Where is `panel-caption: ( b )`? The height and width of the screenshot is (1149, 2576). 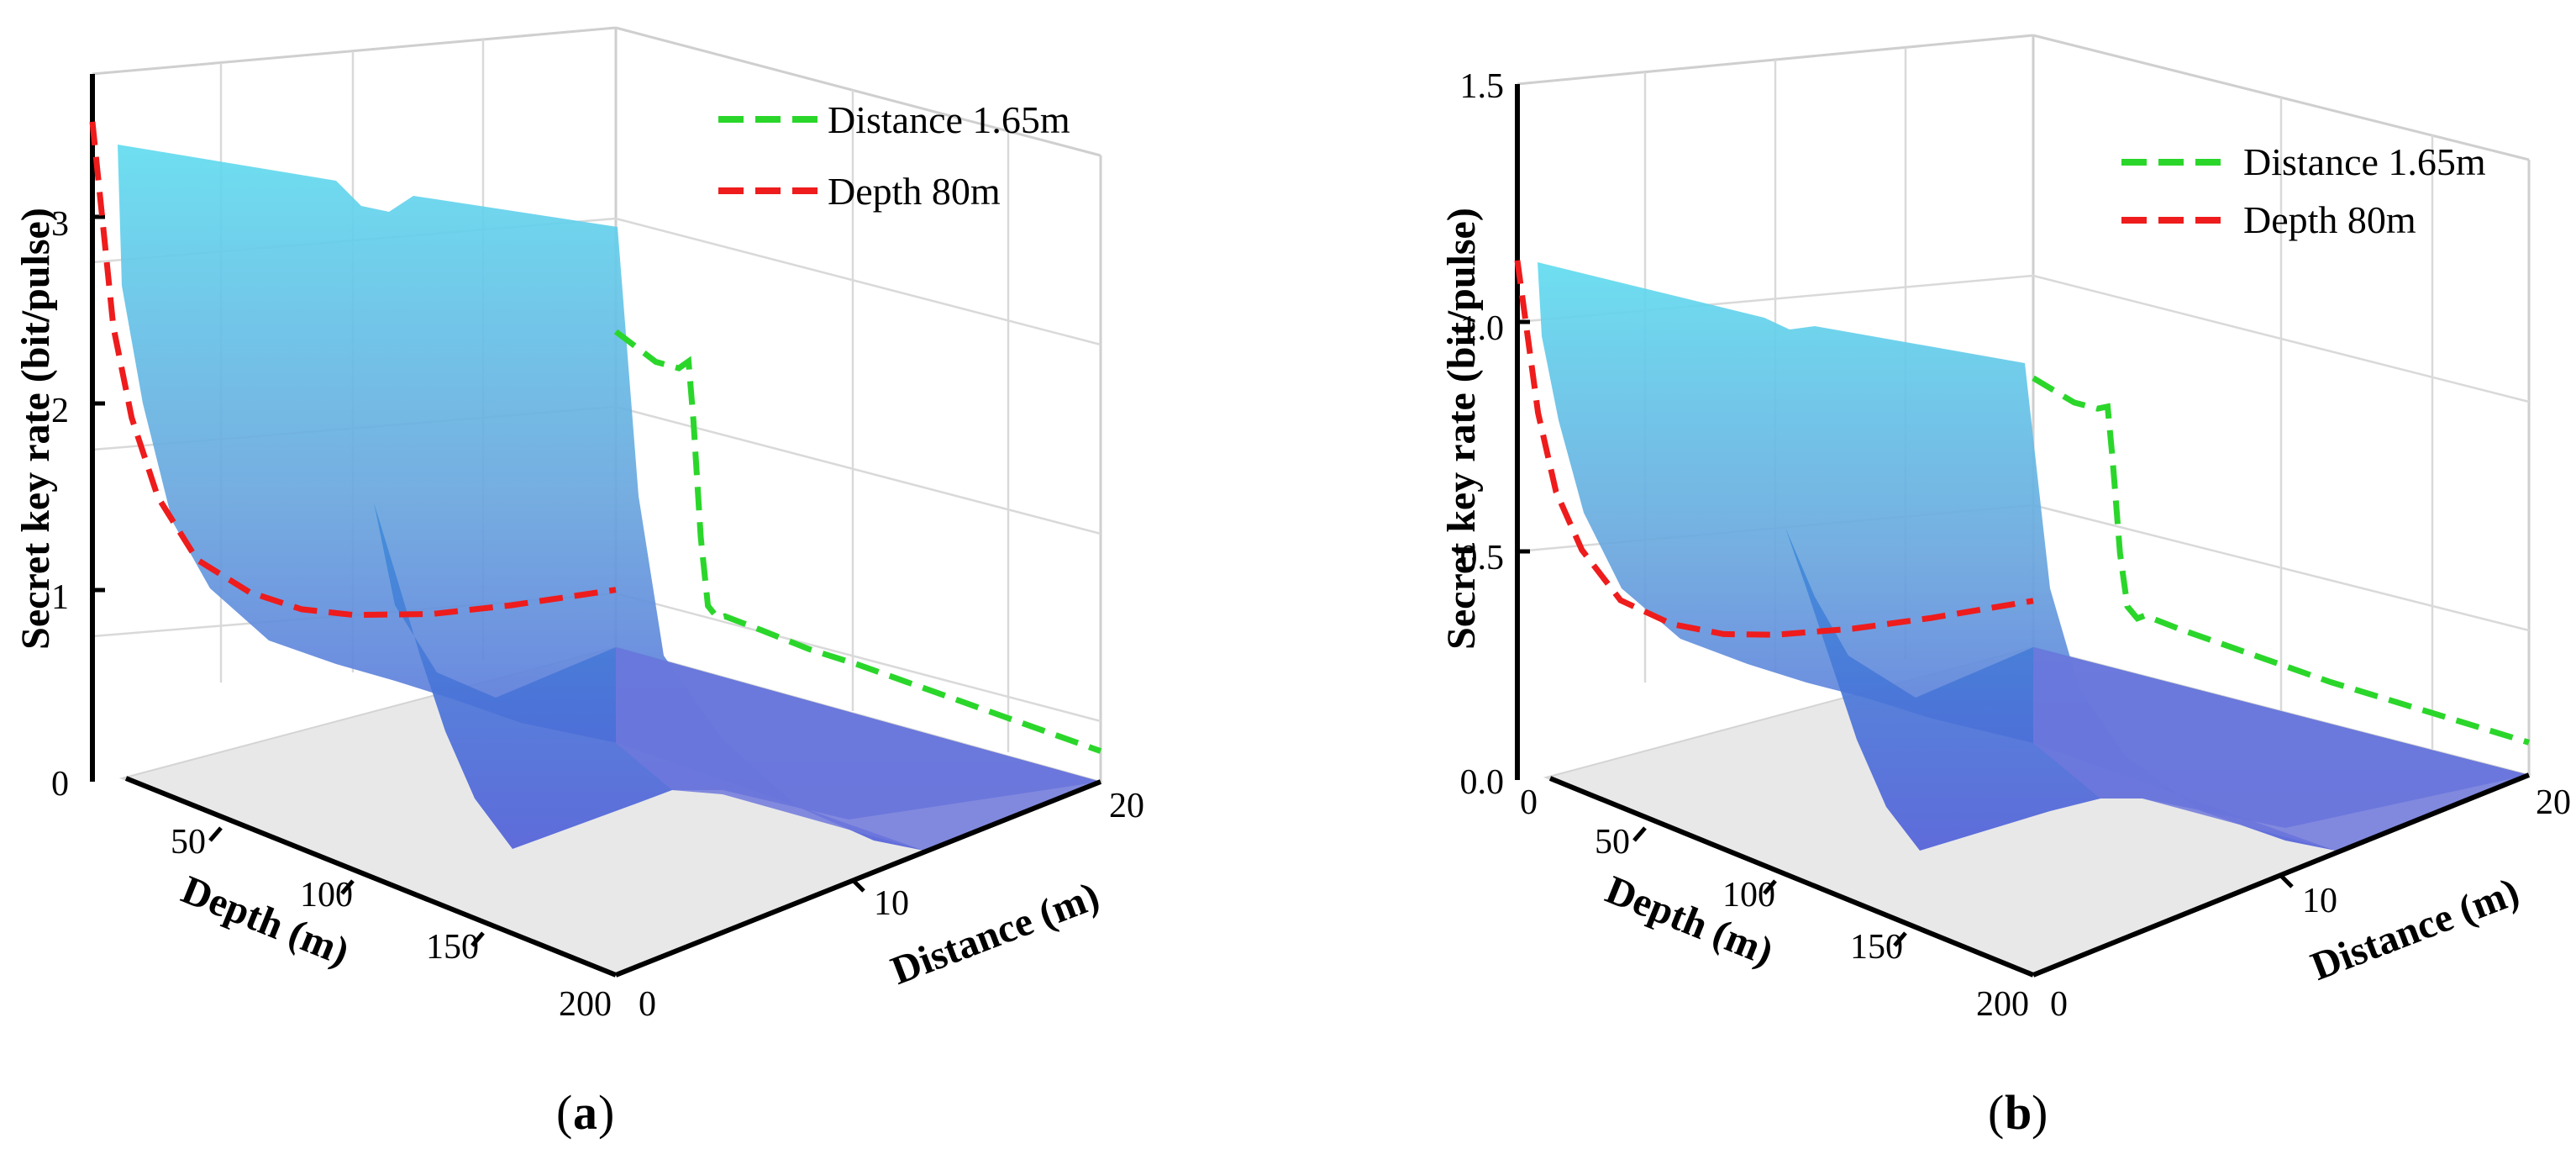
panel-caption: ( b ) is located at coordinates (2018, 1112).